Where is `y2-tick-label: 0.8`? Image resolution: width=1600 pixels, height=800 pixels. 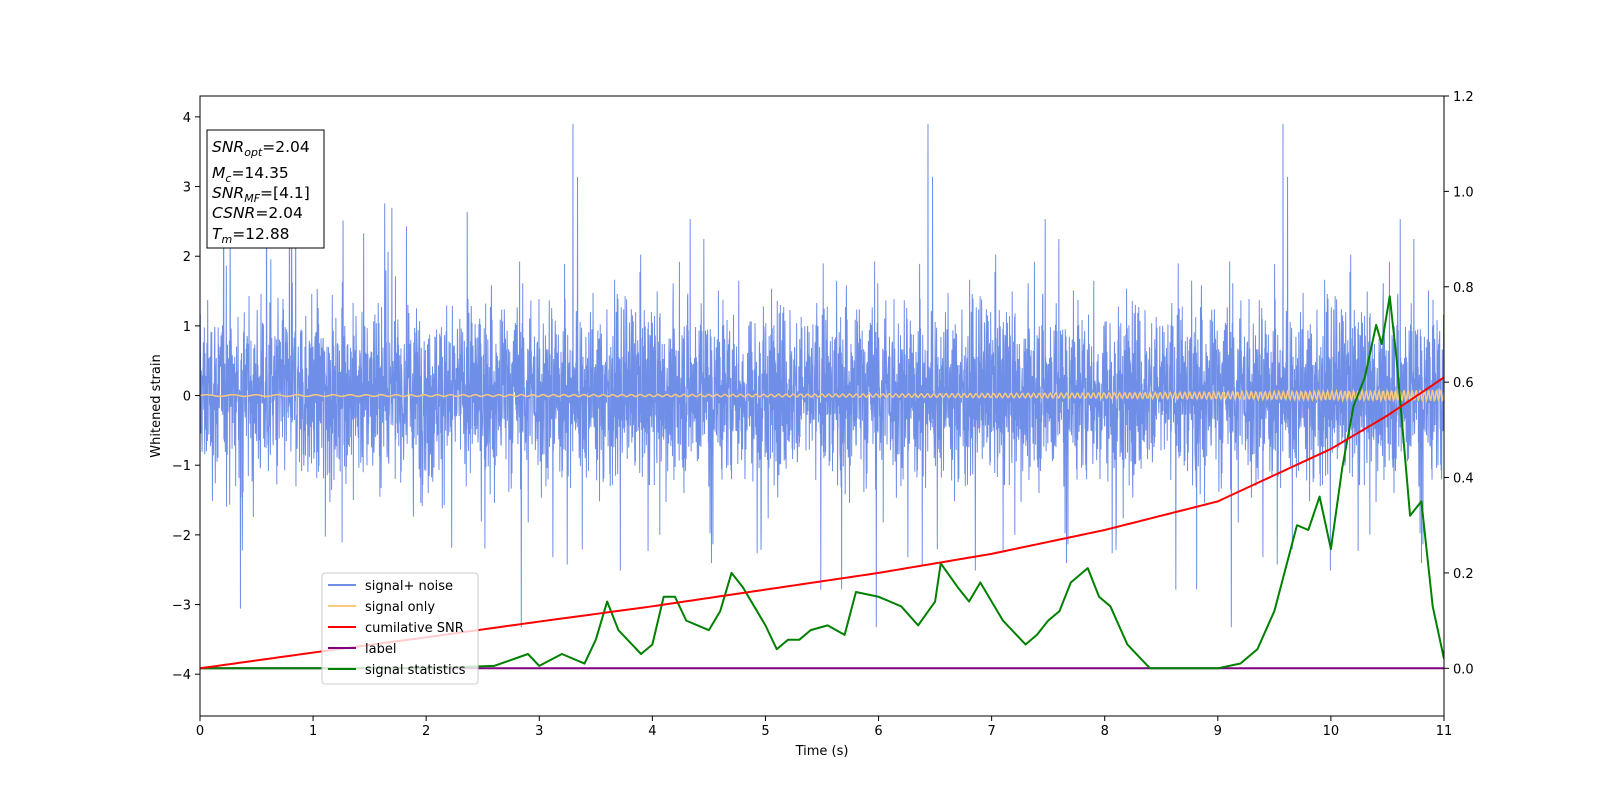
y2-tick-label: 0.8 is located at coordinates (1463, 288).